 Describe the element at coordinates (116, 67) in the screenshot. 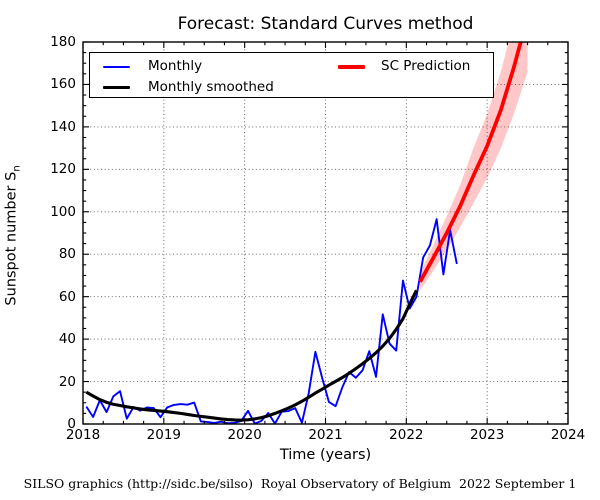

I see `monthly-line-swatch-icon` at that location.